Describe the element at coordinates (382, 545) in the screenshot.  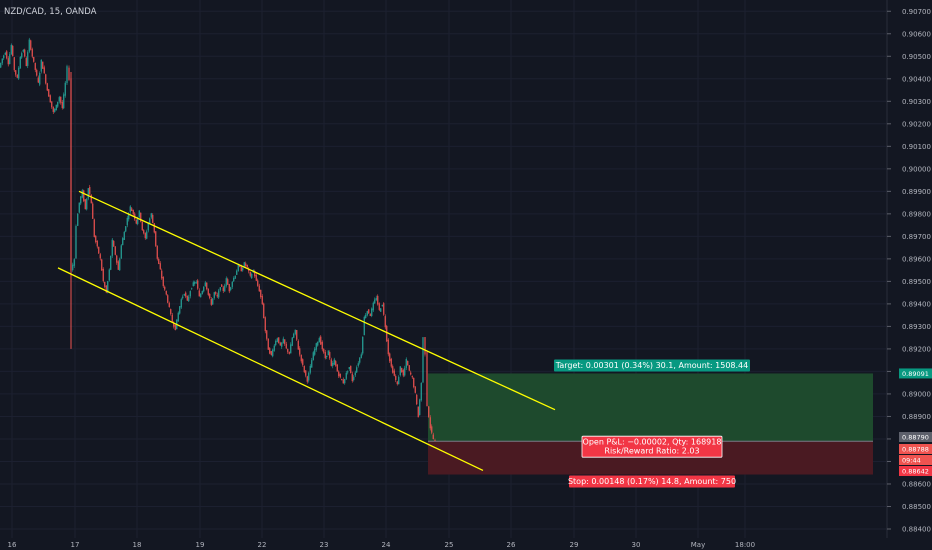
I see `x-axis-ticks: 16 17 18 19 22 23 24 25 26 29 30 May 18:00` at that location.